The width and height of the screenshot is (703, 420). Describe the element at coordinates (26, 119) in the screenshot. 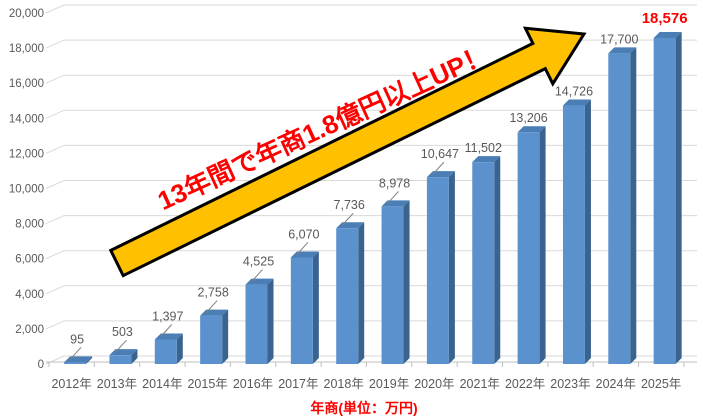

I see `y-axis-tick-label: 14,000` at that location.